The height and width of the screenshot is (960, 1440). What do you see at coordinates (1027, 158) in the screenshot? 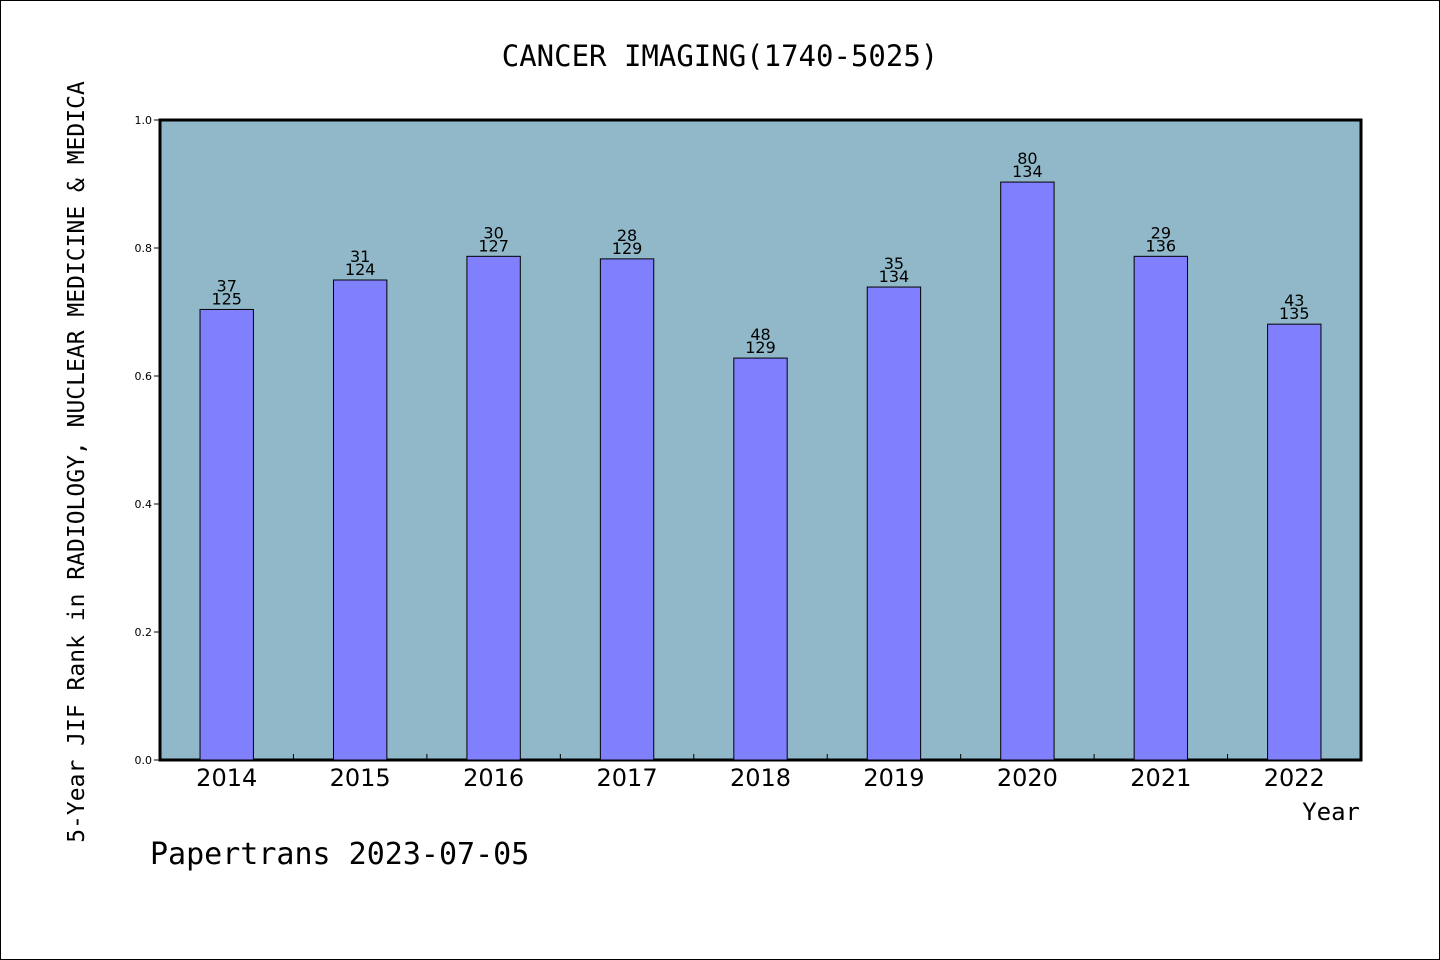
I see `bar-rank-label: 80` at bounding box center [1027, 158].